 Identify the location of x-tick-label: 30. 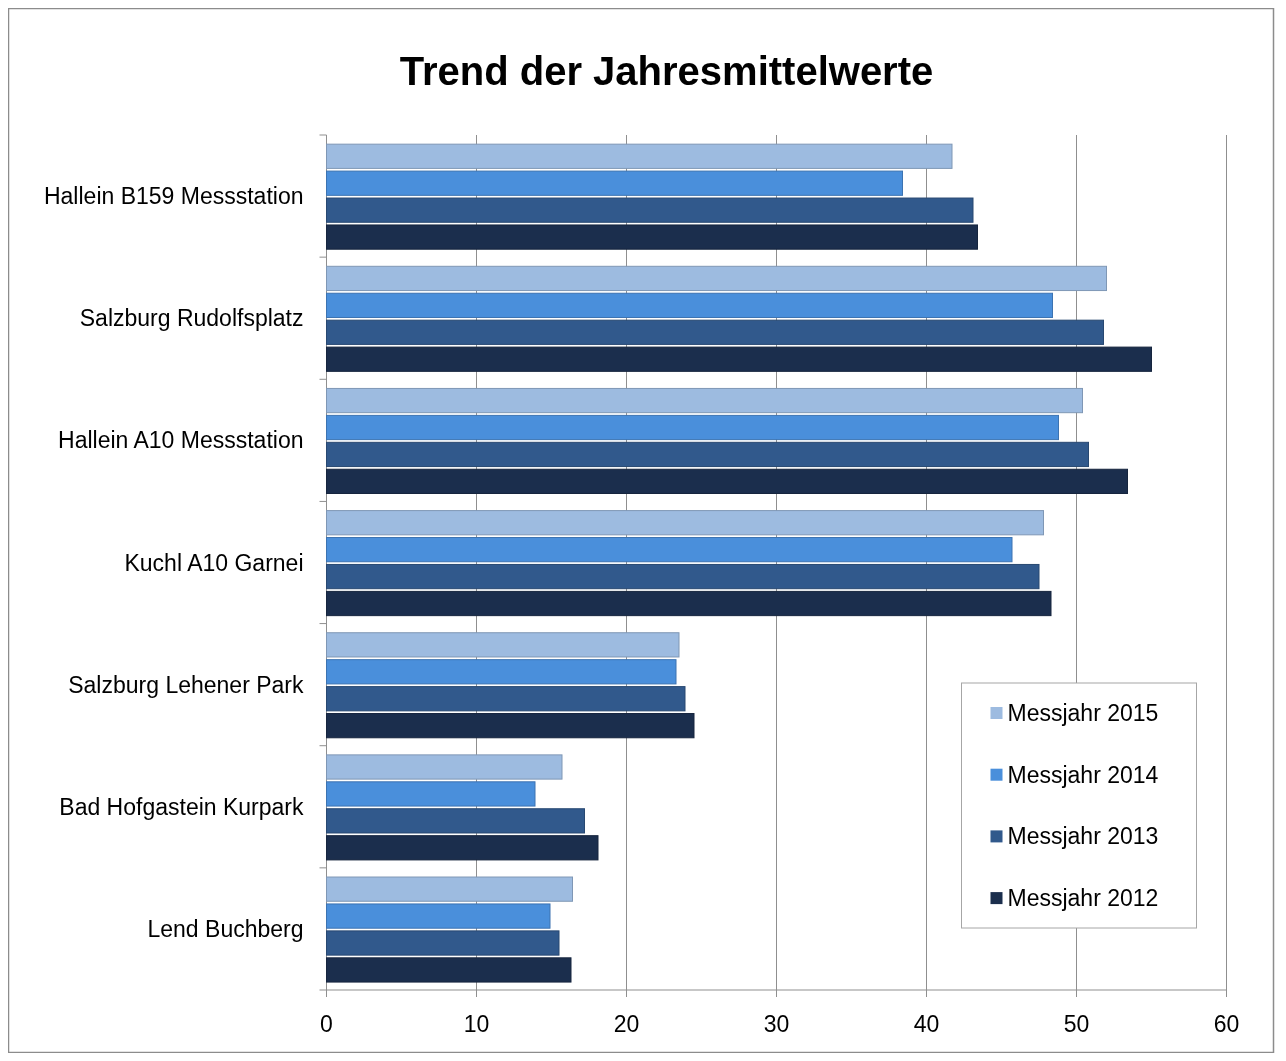
(776, 1024).